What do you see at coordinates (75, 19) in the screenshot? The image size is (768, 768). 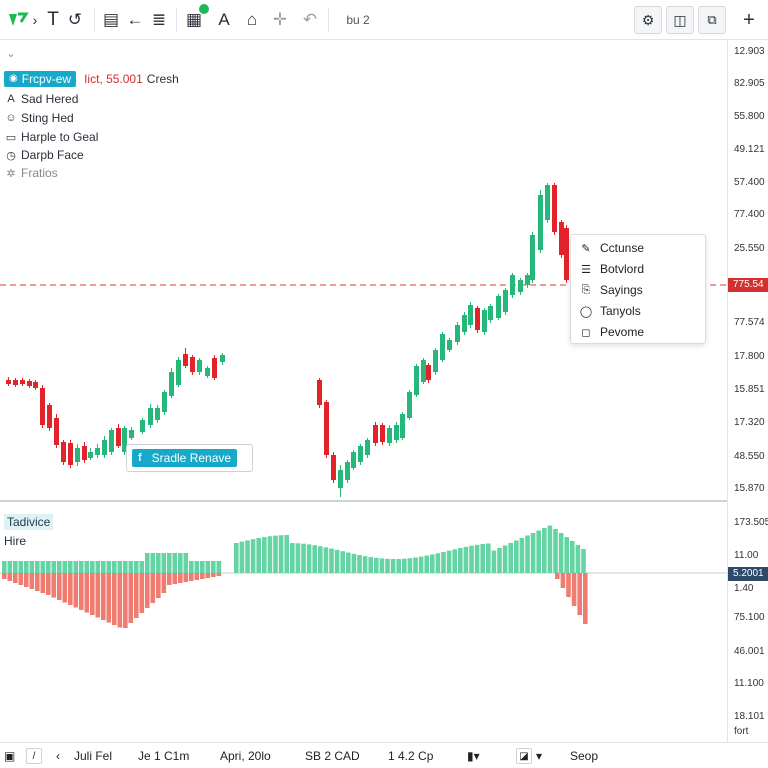 I see `circle-arrow-icon: ↺` at bounding box center [75, 19].